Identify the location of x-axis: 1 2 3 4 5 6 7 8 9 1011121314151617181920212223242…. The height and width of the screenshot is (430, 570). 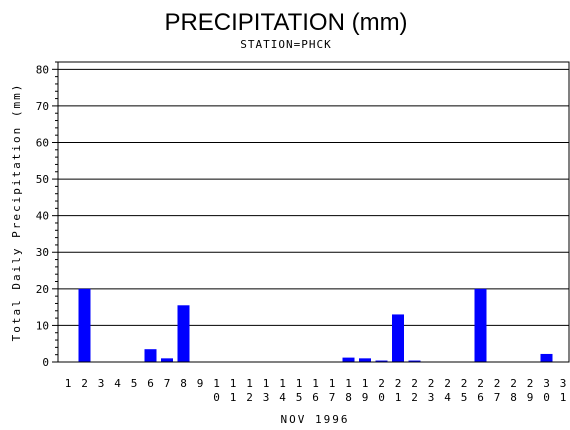
(316, 390).